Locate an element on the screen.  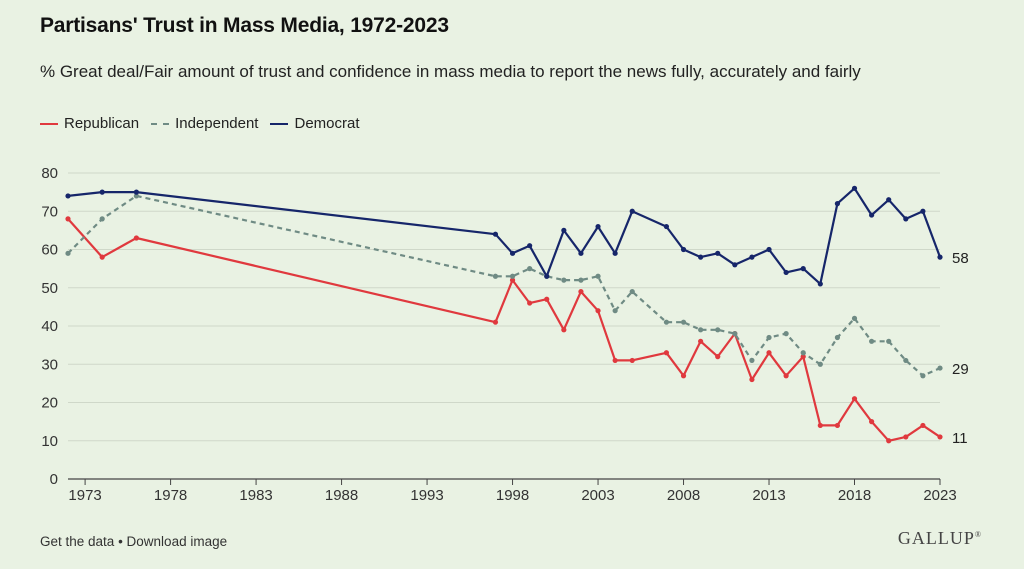
y-tick-label-80: 80 is located at coordinates (49, 173).